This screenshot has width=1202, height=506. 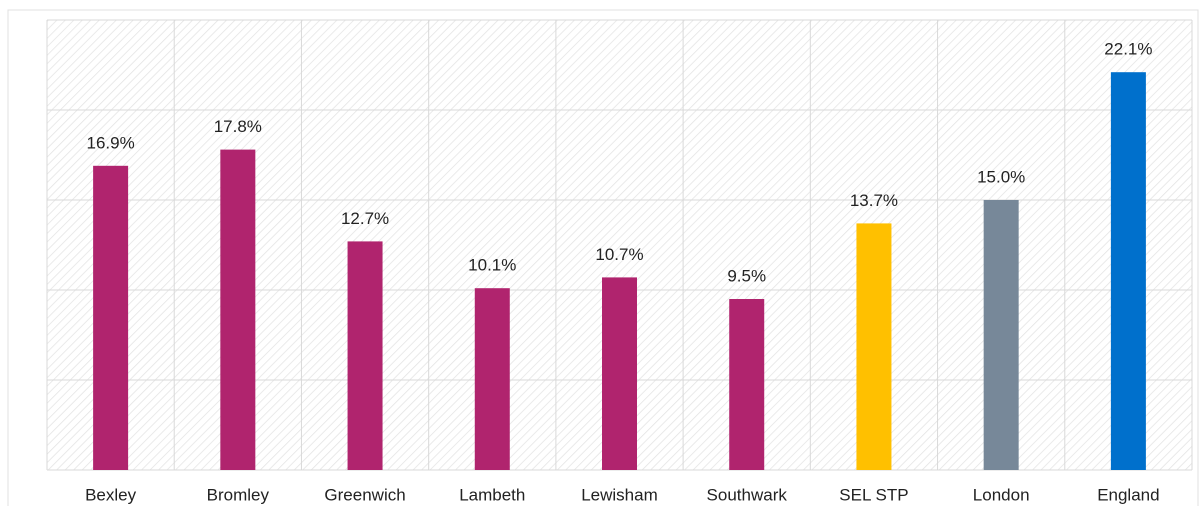 What do you see at coordinates (1128, 494) in the screenshot?
I see `x-tick-label: England` at bounding box center [1128, 494].